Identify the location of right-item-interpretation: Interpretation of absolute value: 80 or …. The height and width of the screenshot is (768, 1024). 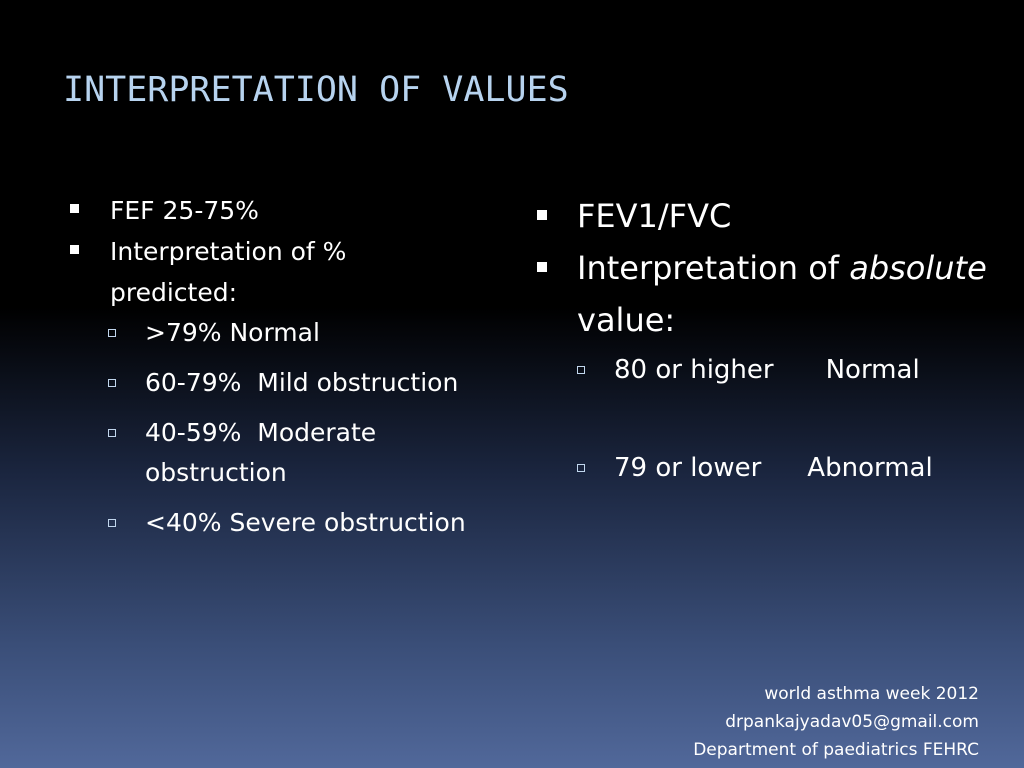
(767, 366).